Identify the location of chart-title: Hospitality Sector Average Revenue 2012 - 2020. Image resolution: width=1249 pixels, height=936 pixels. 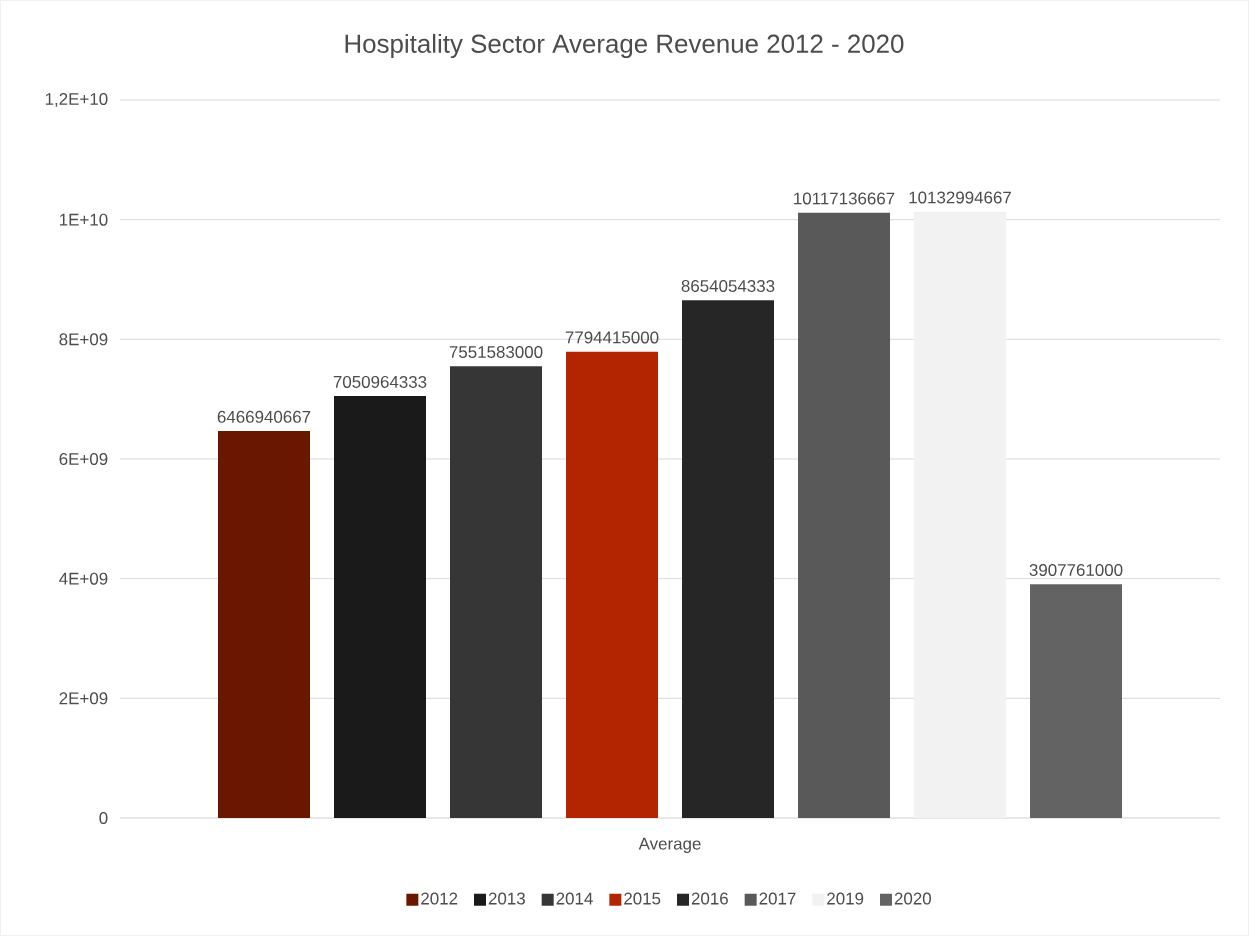
(624, 46).